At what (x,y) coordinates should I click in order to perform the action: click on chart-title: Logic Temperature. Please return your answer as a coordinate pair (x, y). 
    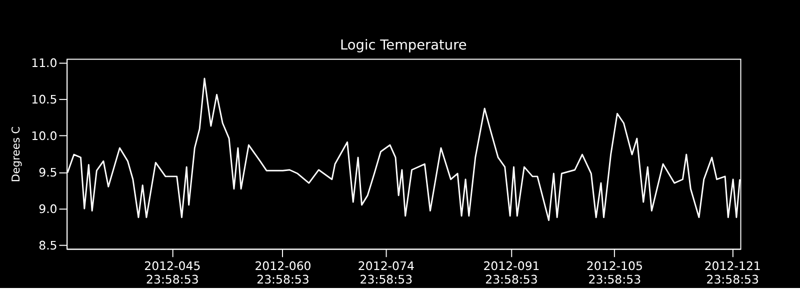
    Looking at the image, I should click on (403, 46).